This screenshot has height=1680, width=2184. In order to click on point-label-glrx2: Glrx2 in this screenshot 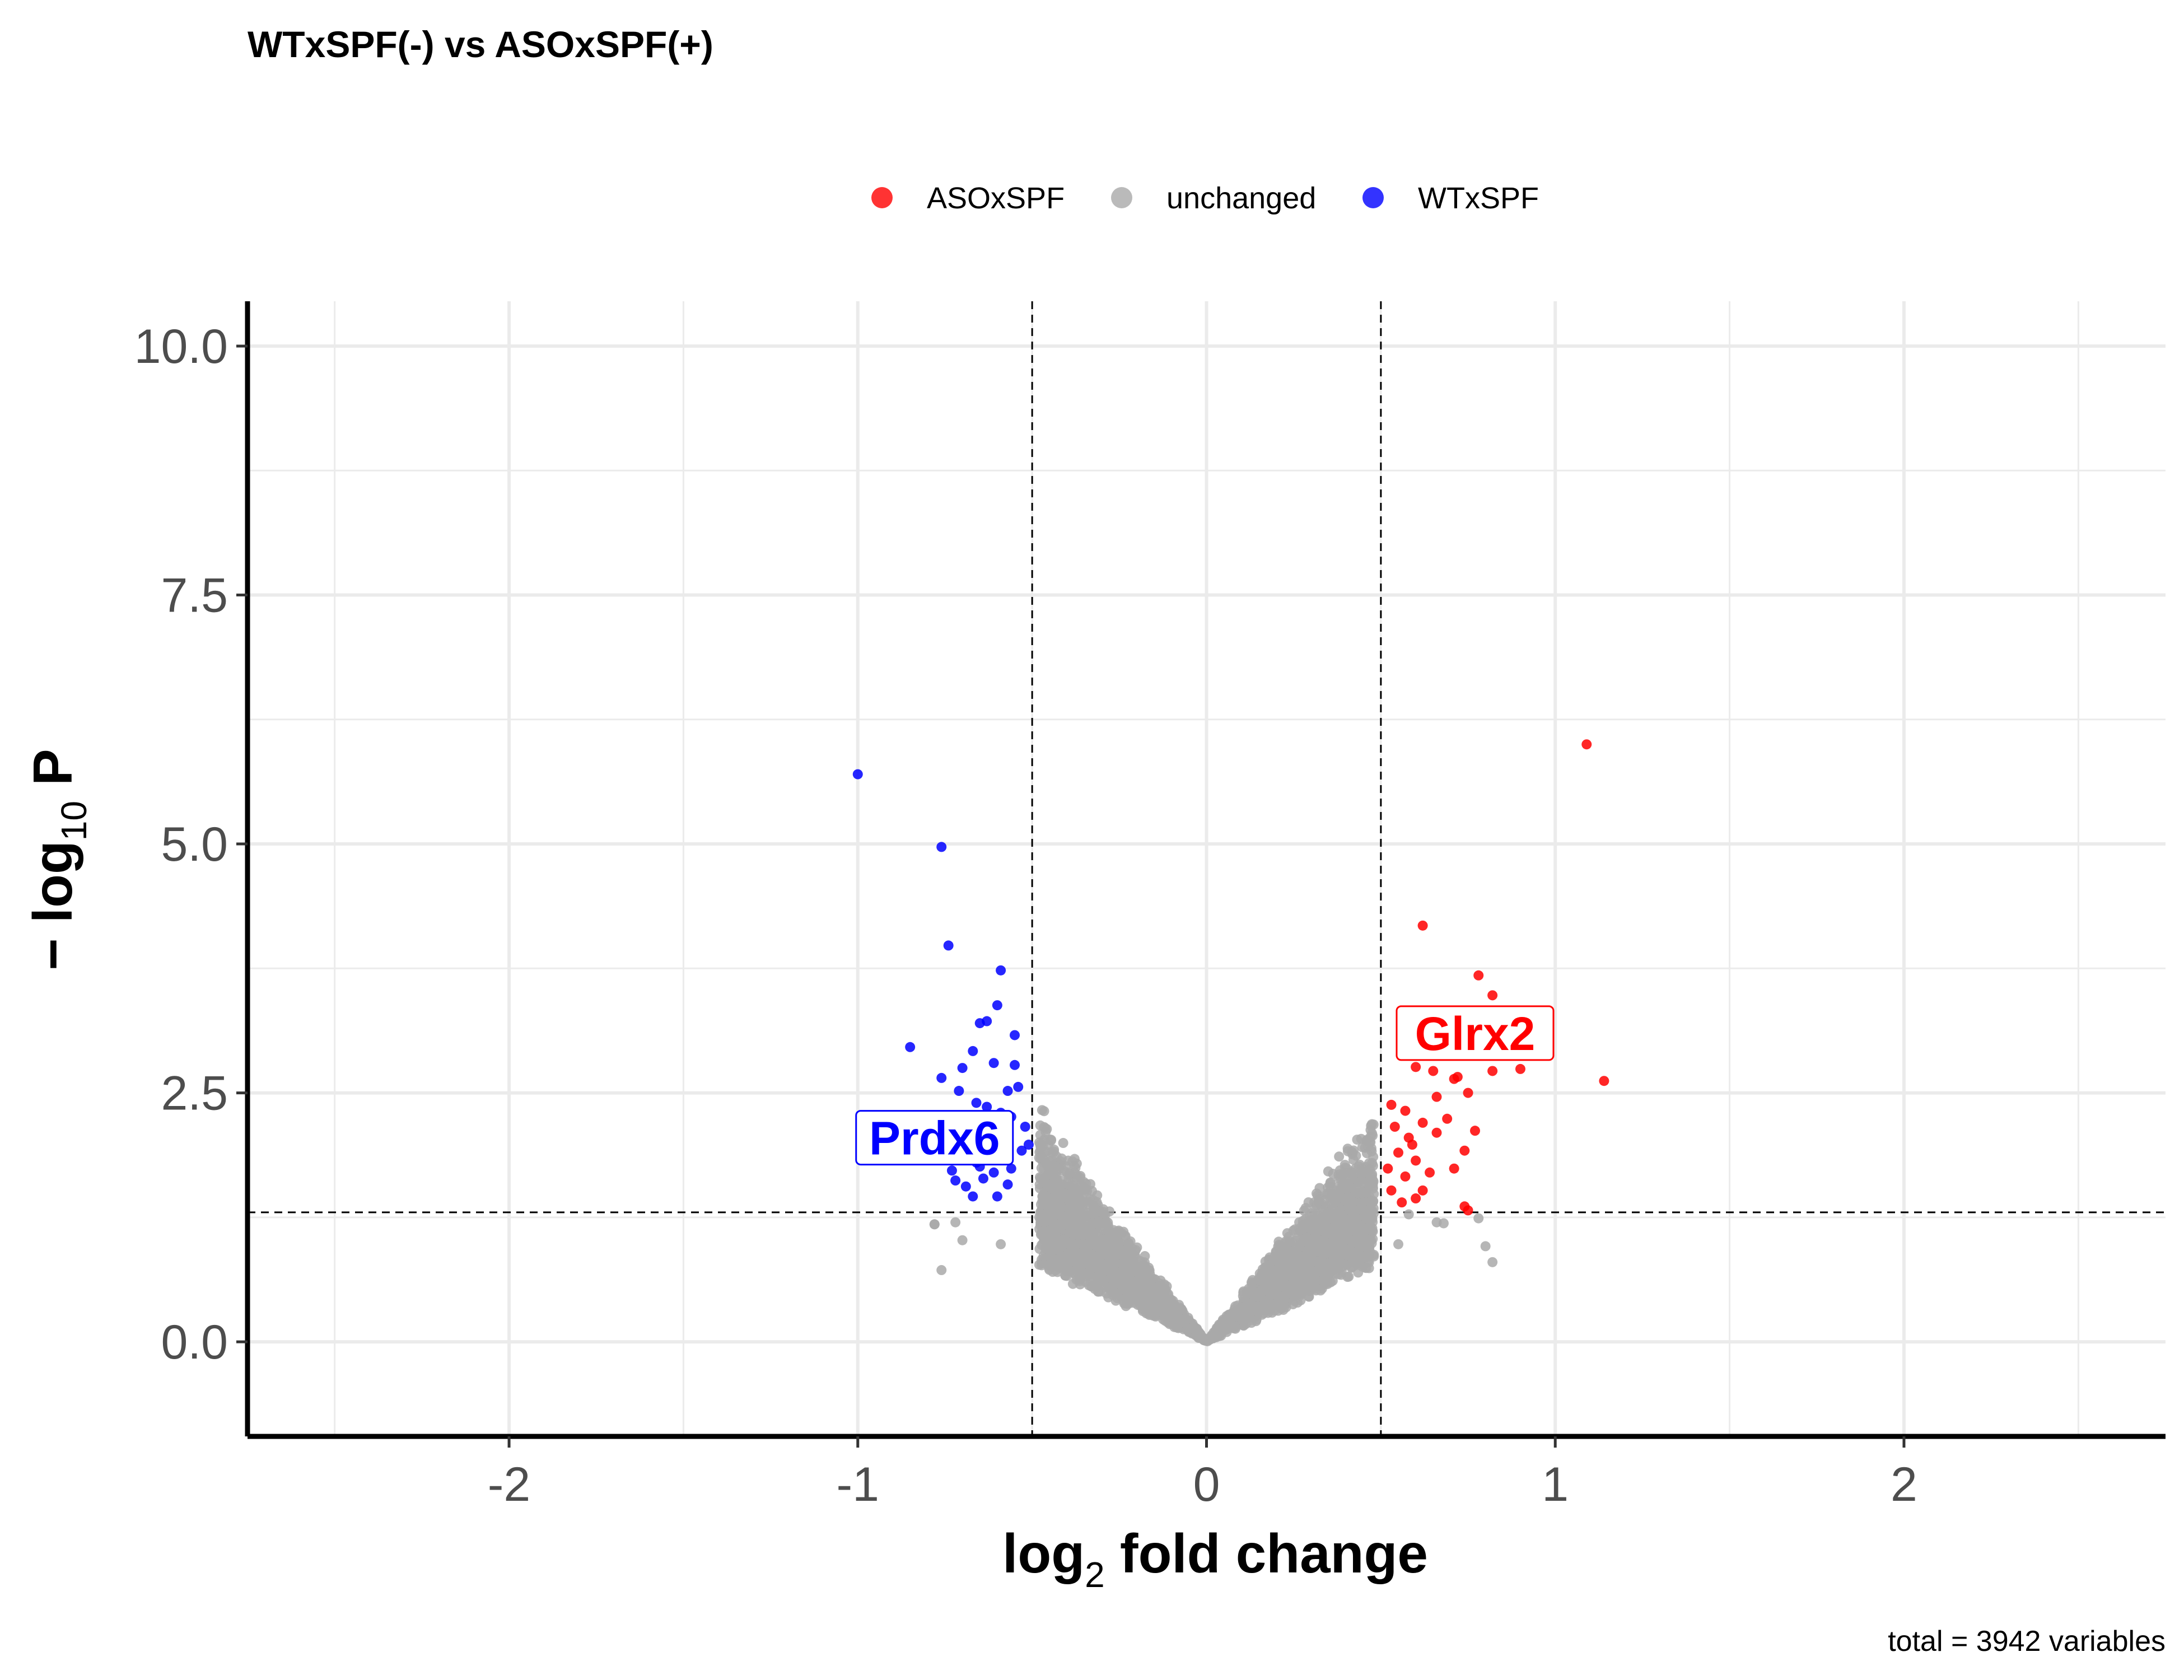, I will do `click(1476, 1033)`.